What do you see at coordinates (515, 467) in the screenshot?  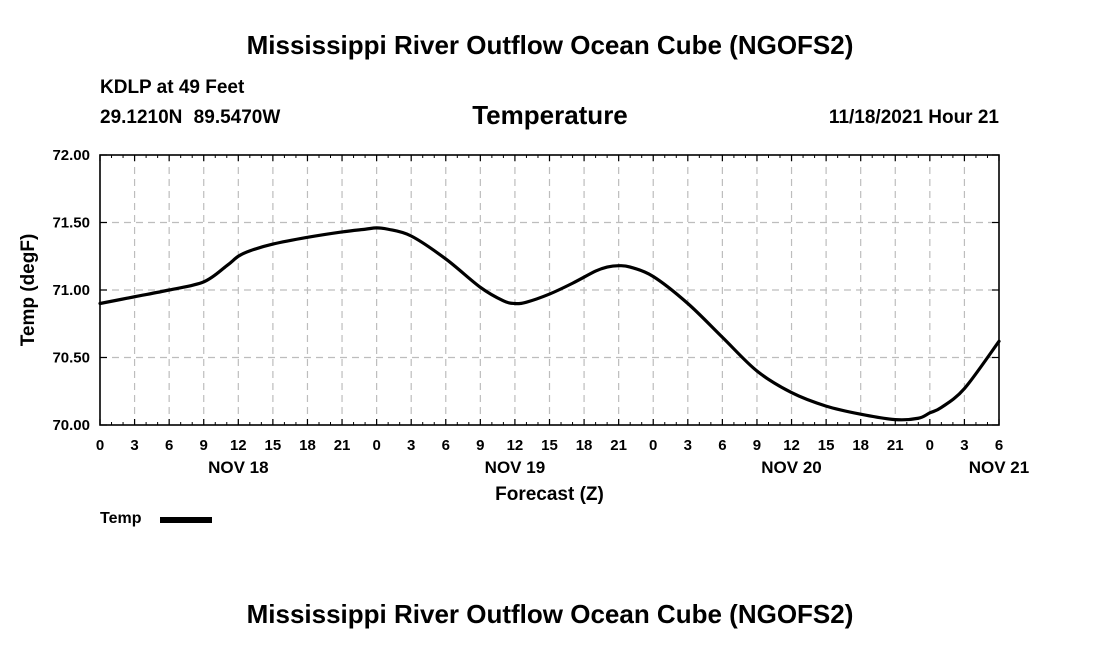 I see `x-day-label: NOV 19` at bounding box center [515, 467].